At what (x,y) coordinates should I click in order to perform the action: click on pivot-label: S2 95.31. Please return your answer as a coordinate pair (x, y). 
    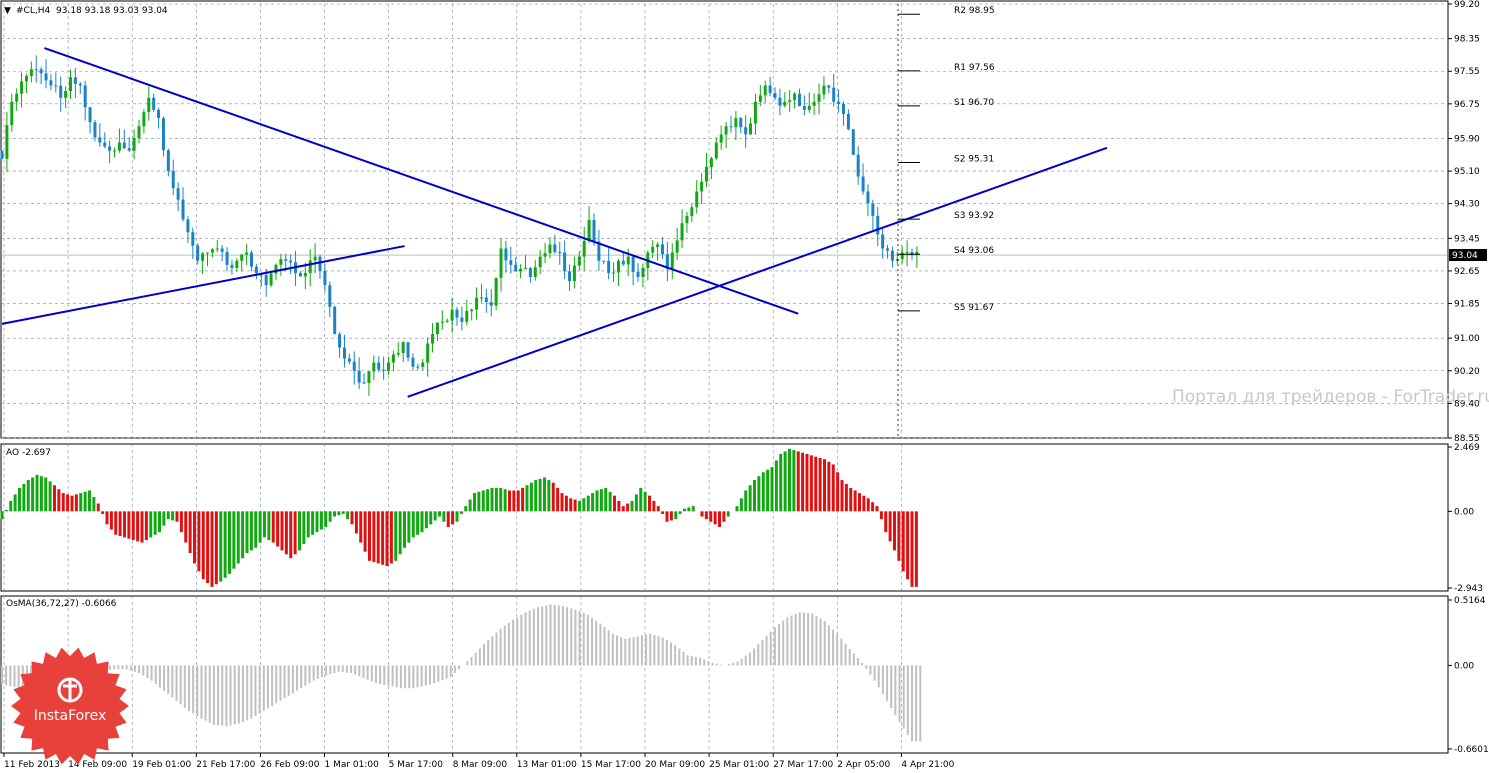
    Looking at the image, I should click on (974, 160).